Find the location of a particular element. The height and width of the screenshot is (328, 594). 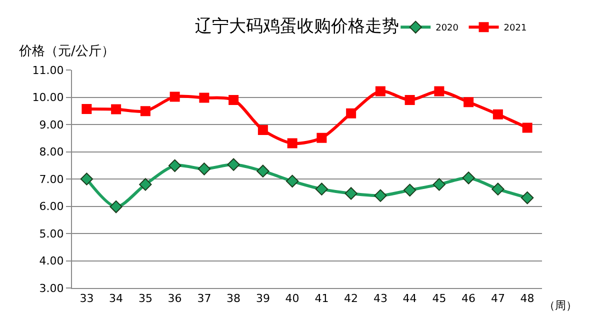

legend-label: 2020 is located at coordinates (447, 29).